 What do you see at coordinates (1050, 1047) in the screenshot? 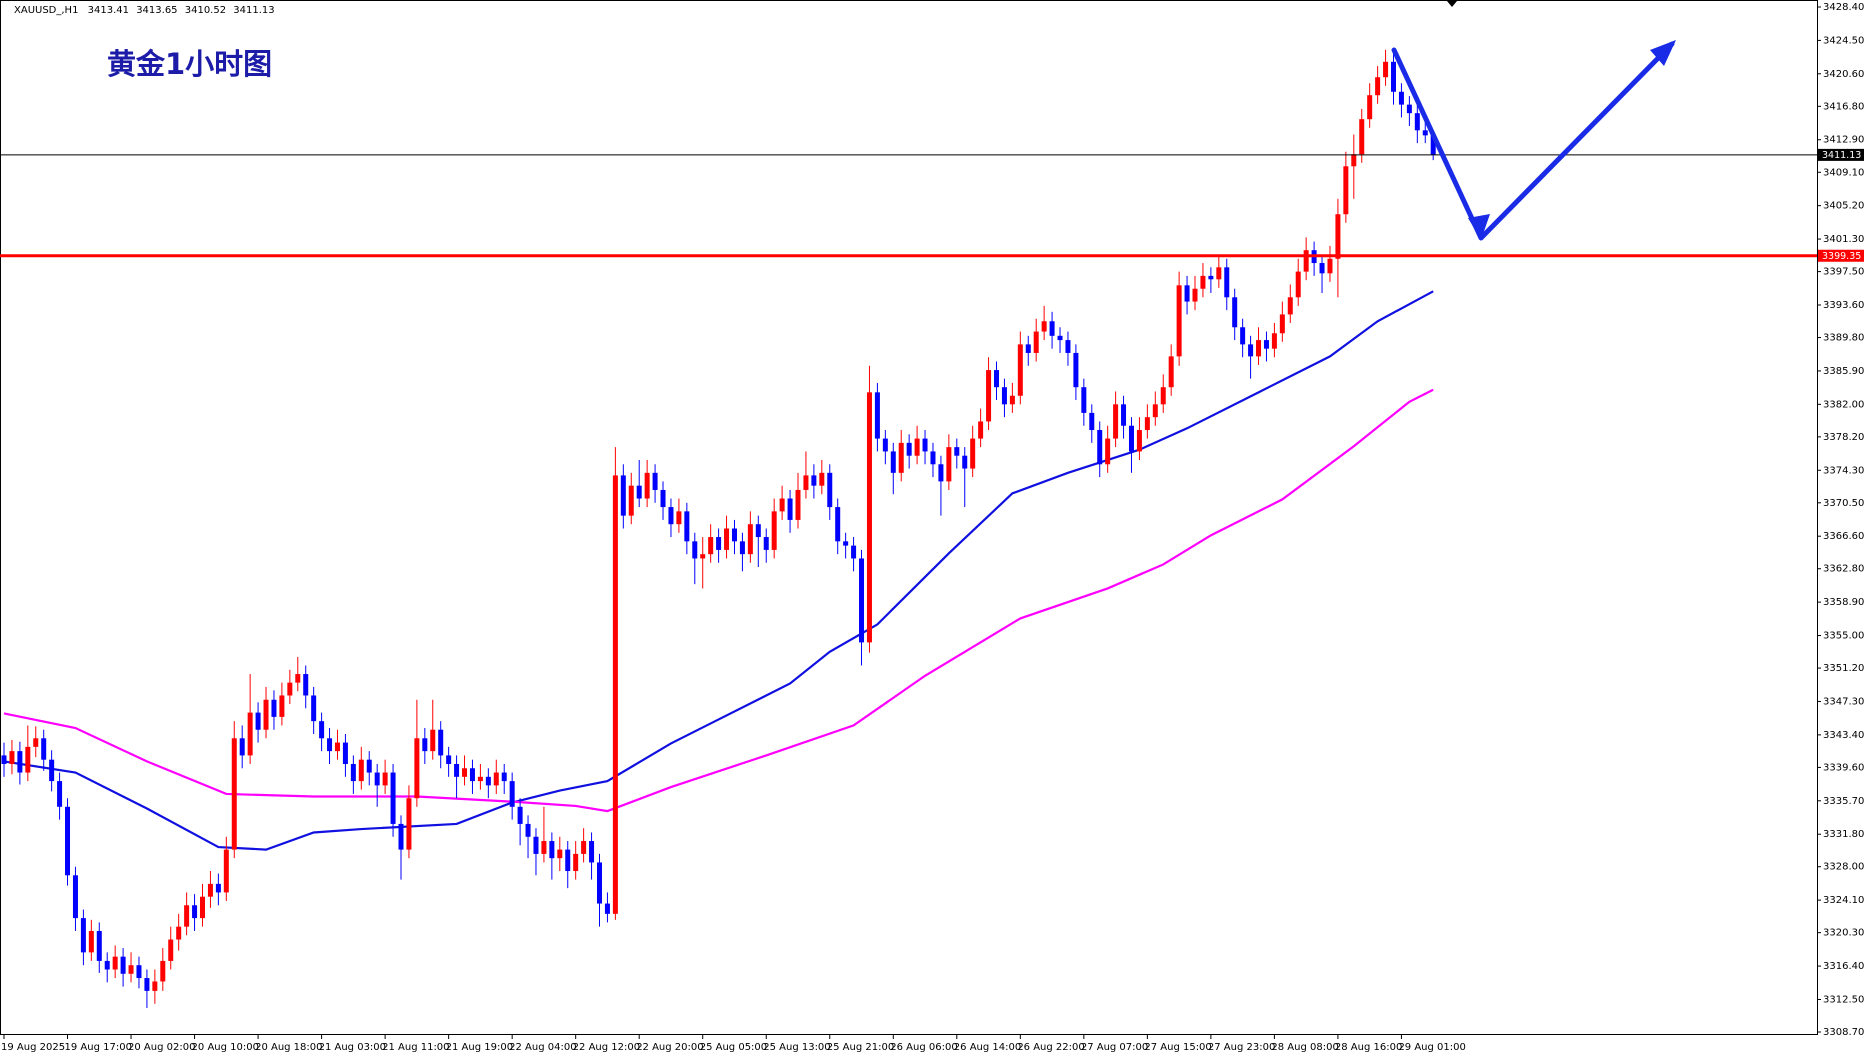
I see `x-tick-label: 26 Aug 22:00` at bounding box center [1050, 1047].